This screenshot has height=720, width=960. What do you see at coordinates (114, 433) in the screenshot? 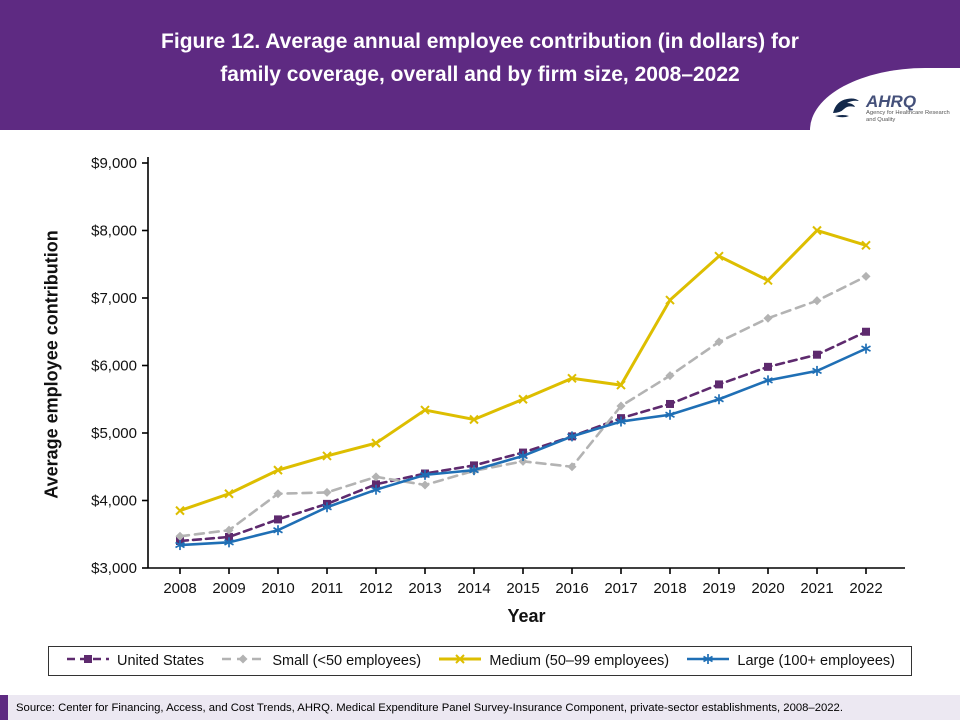
I see `svg-text: $5,000` at bounding box center [114, 433].